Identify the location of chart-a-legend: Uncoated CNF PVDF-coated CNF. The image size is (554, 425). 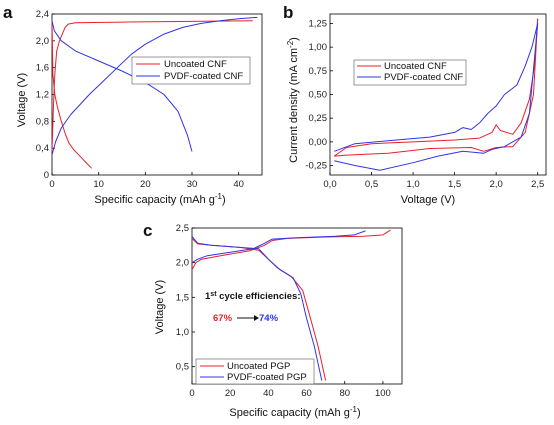
(191, 70).